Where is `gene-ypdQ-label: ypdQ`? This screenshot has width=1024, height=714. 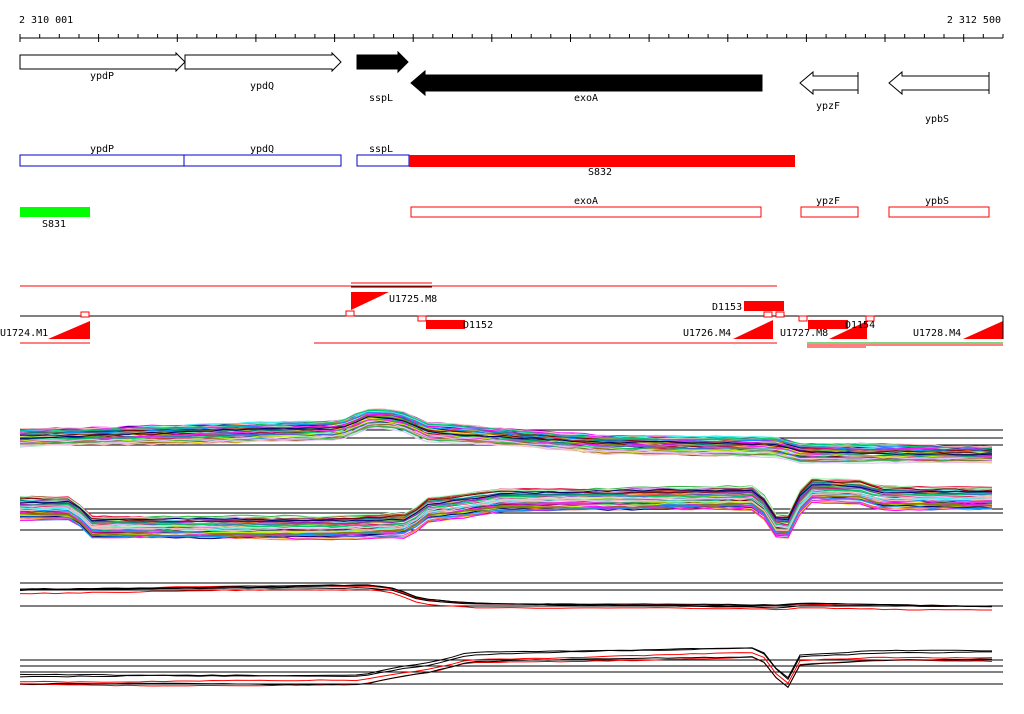
gene-ypdQ-label: ypdQ is located at coordinates (262, 86).